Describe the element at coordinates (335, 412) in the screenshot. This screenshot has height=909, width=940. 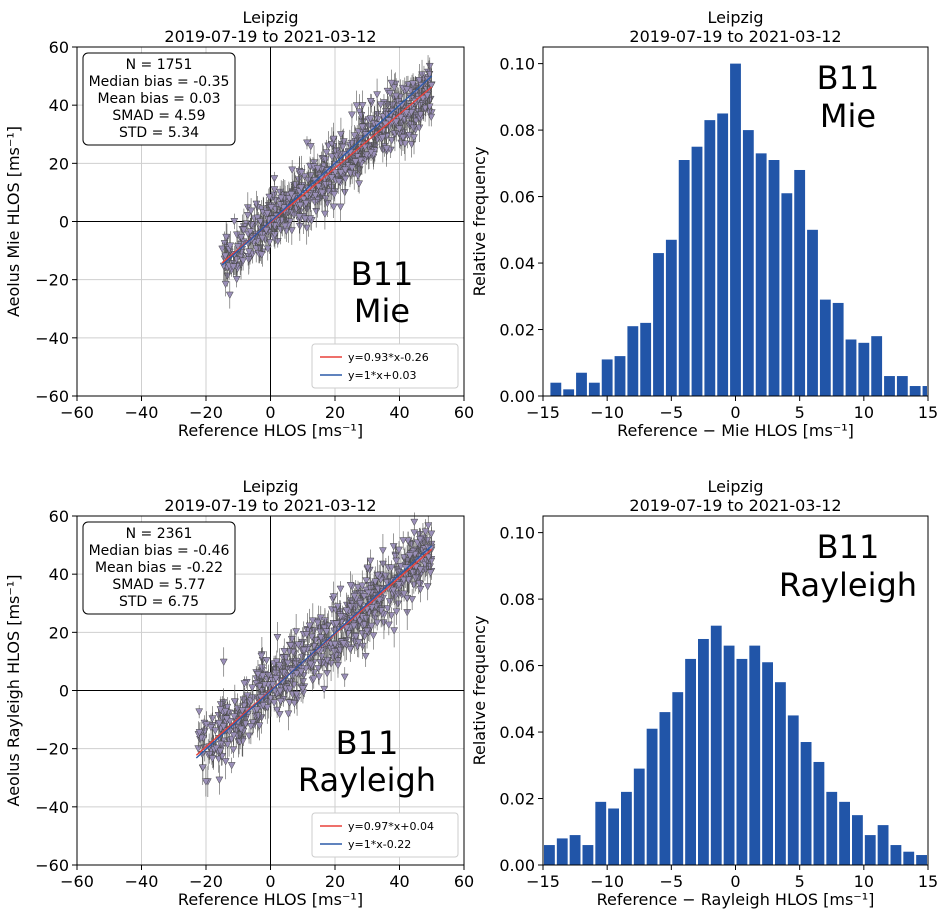
I see `x-tick-label: 20` at that location.